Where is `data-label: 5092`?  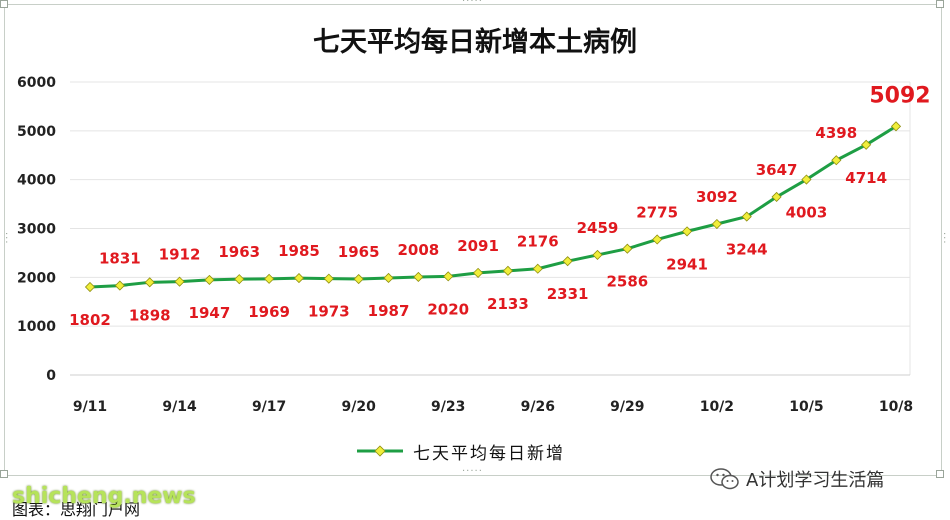
data-label: 5092 is located at coordinates (899, 95).